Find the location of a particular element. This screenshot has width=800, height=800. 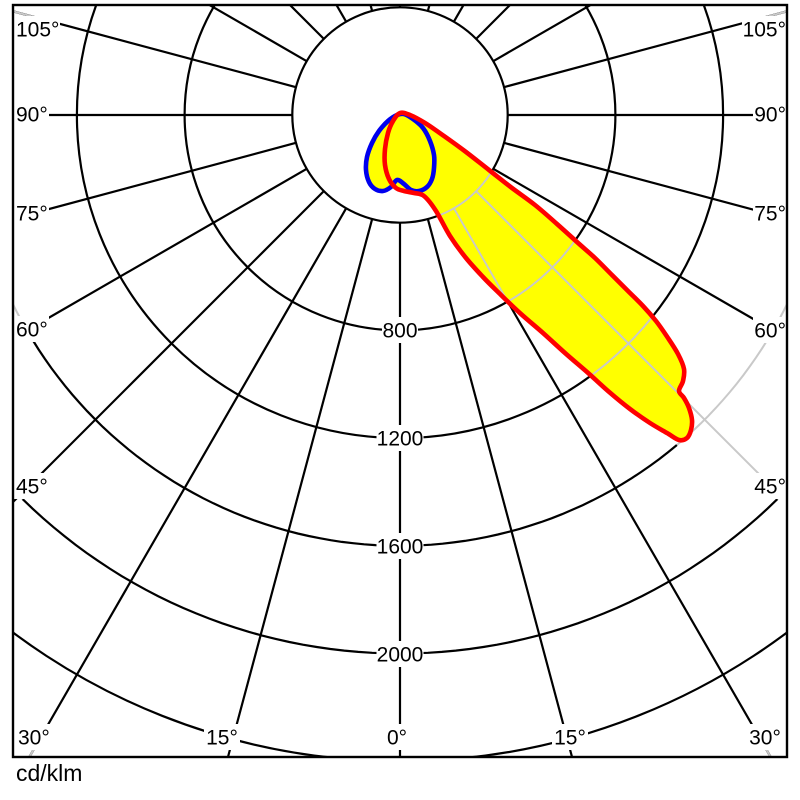

ring-value-label: 1600 is located at coordinates (400, 547).